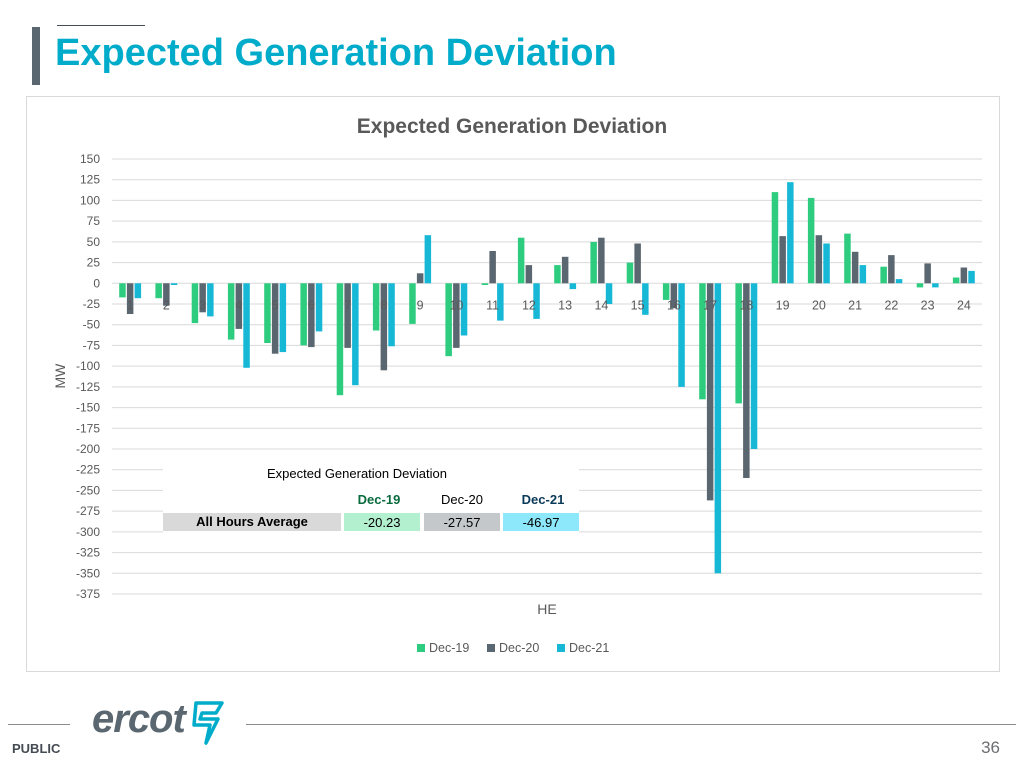  I want to click on bar-dec-20-he11, so click(492, 267).